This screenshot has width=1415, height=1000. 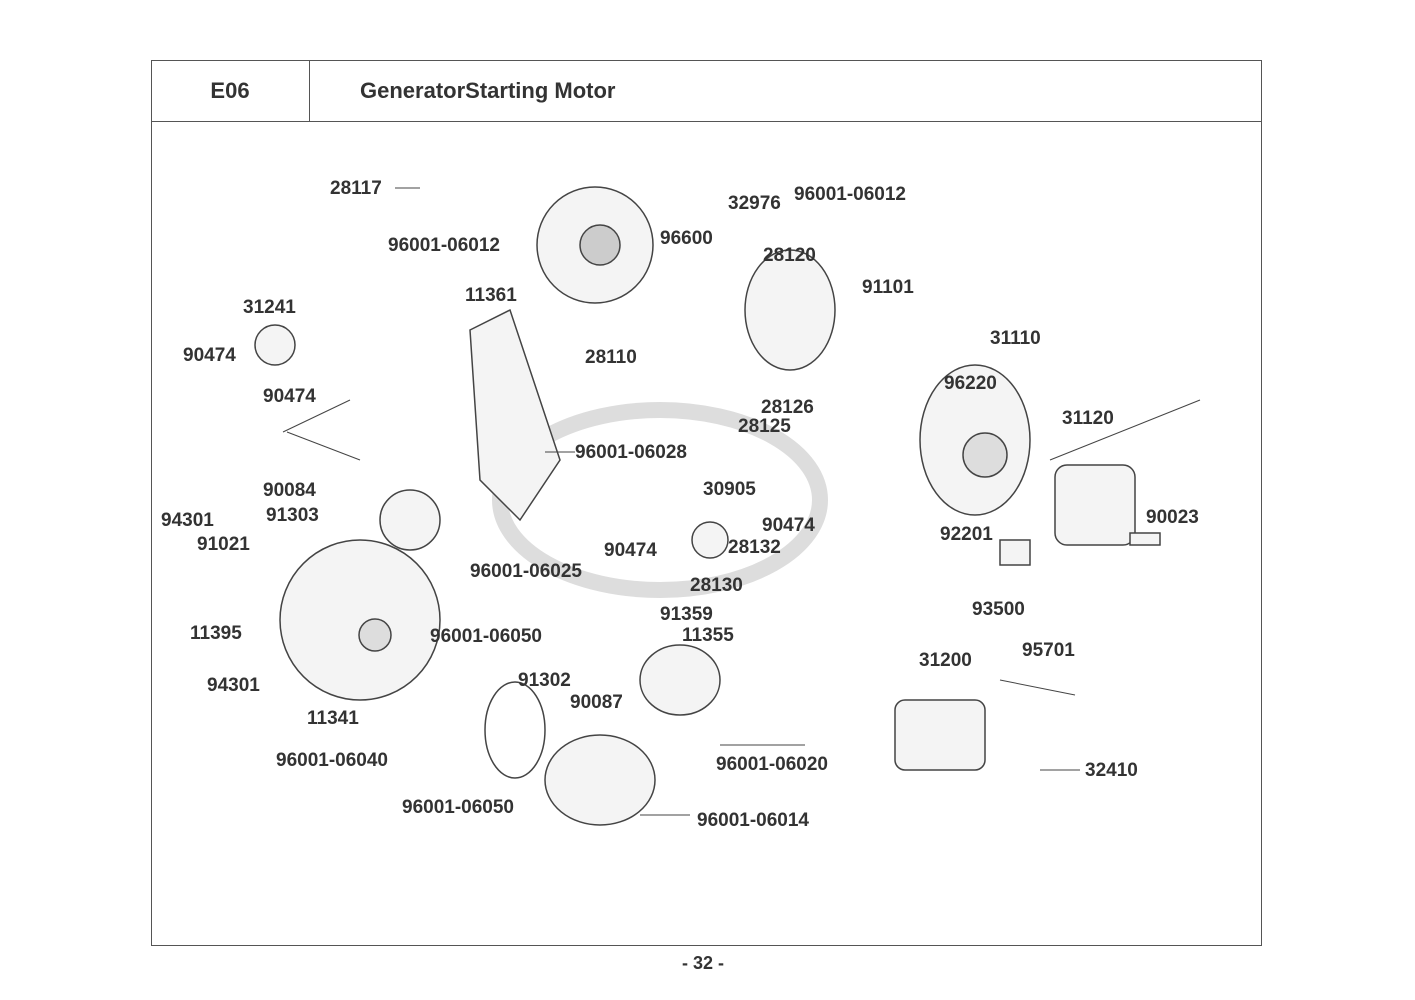 What do you see at coordinates (332, 760) in the screenshot?
I see `part-label: 96001-06040` at bounding box center [332, 760].